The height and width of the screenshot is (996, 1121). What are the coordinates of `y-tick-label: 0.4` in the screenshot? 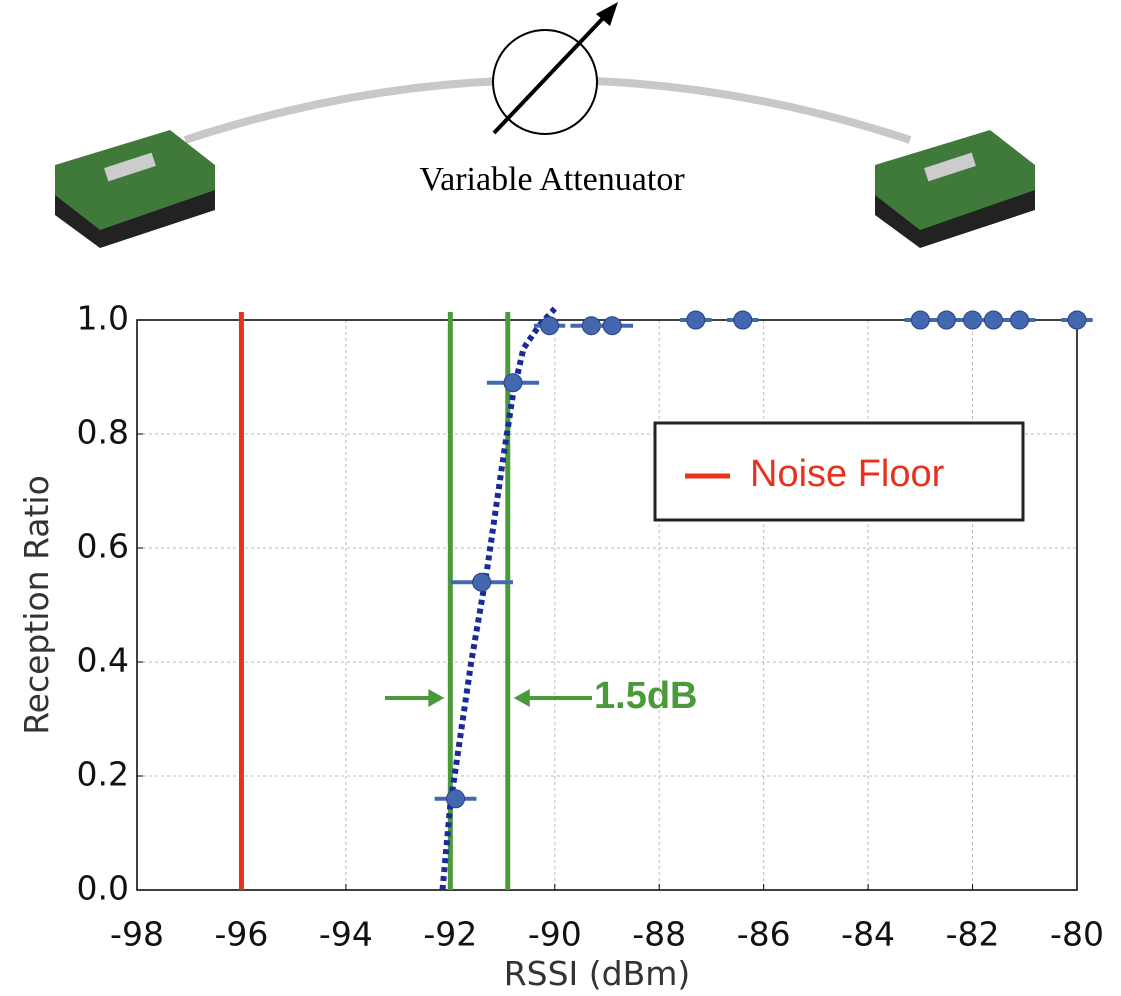 It's located at (103, 660).